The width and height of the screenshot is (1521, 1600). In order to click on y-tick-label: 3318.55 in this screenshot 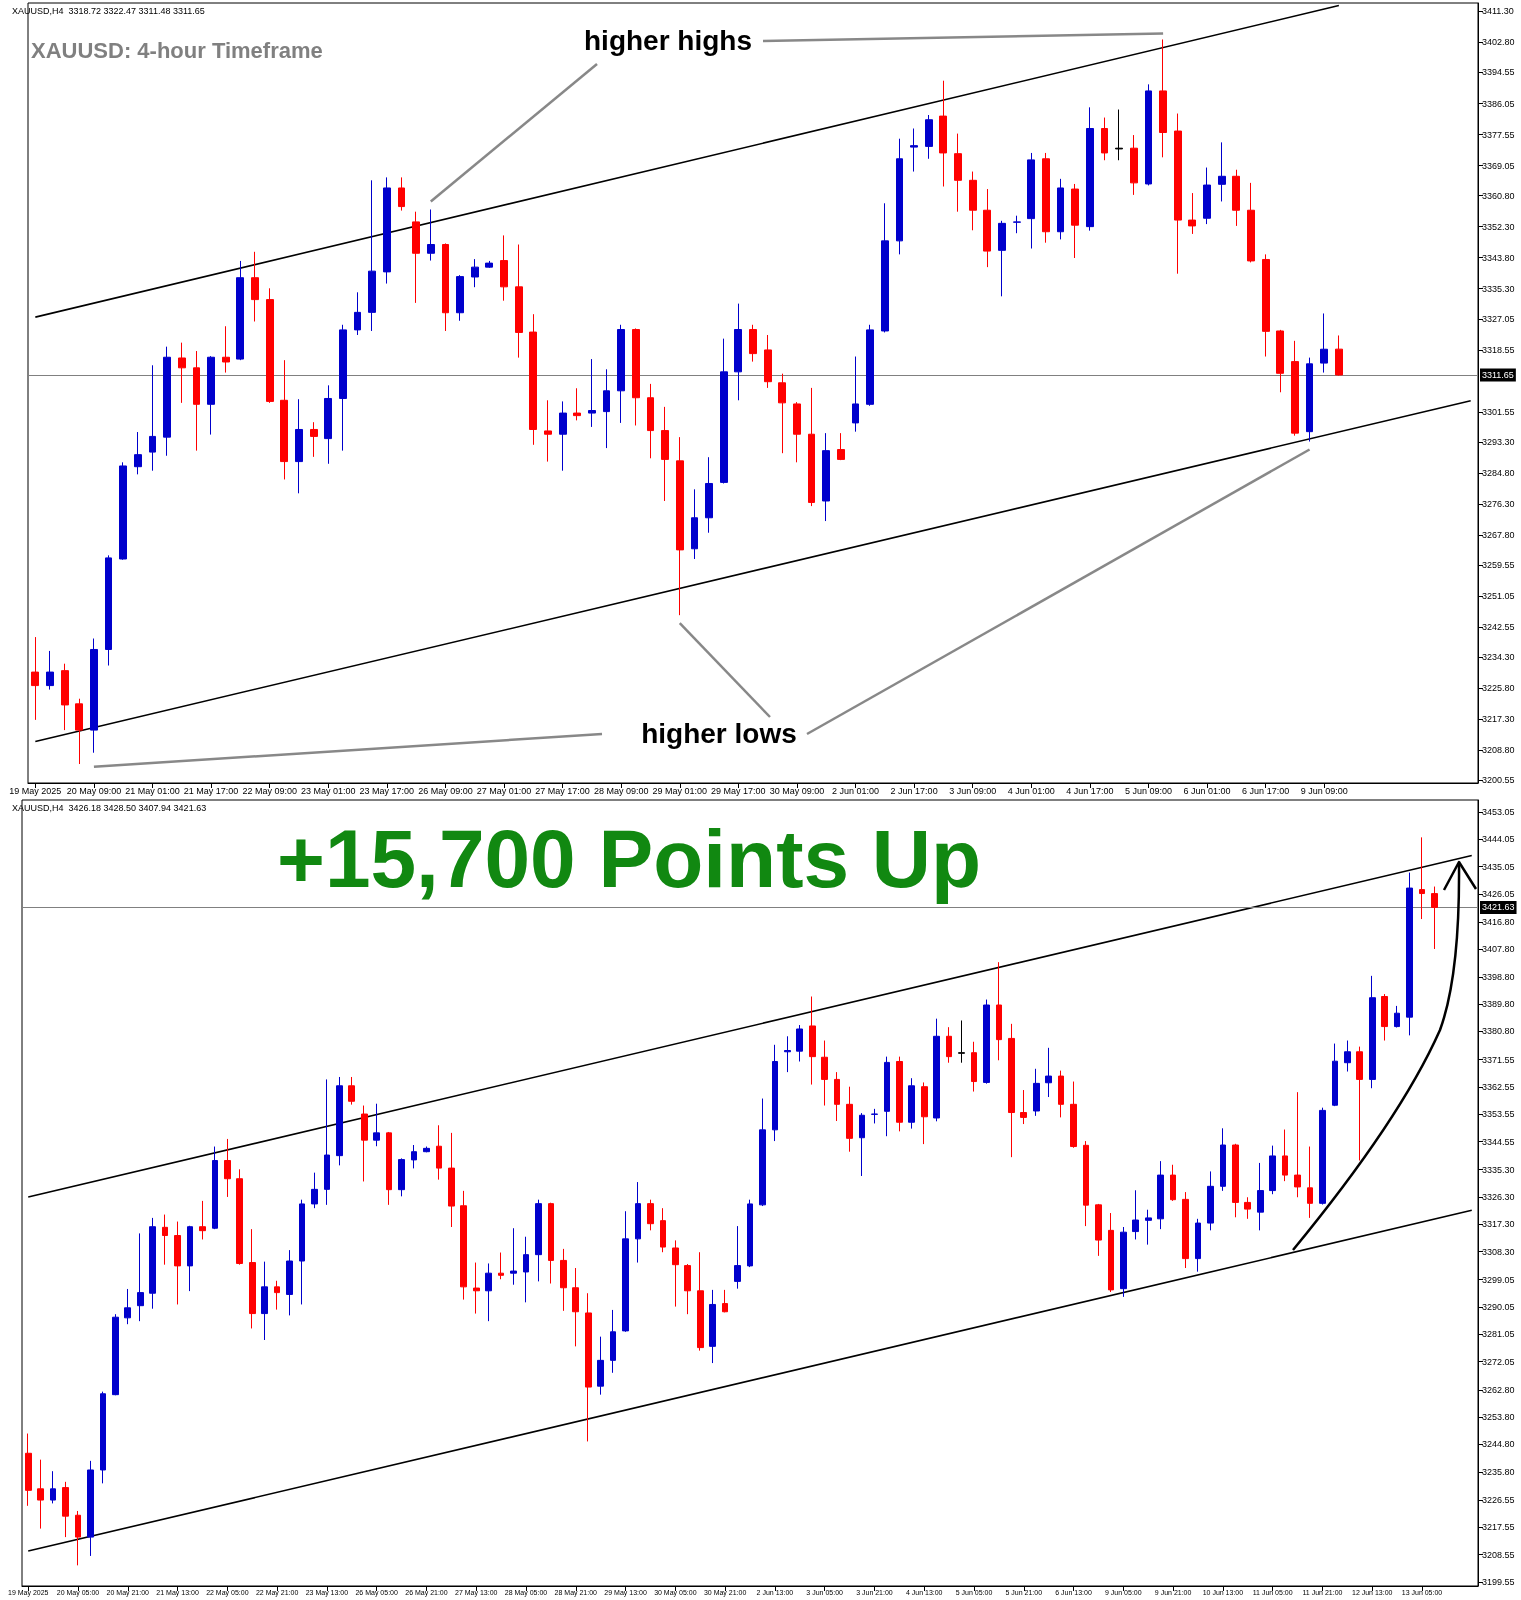, I will do `click(1498, 349)`.